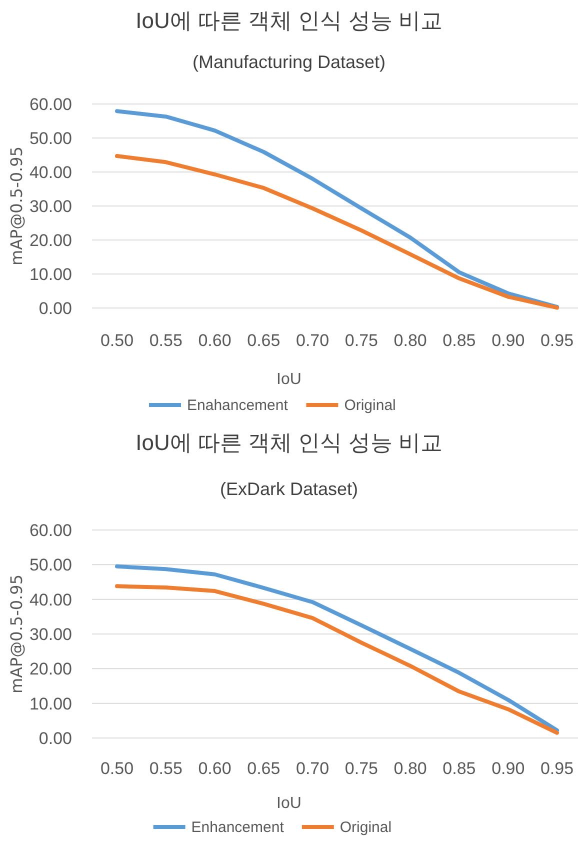 This screenshot has width=578, height=846. What do you see at coordinates (289, 489) in the screenshot?
I see `chart-subtitle: (ExDark Dataset)` at bounding box center [289, 489].